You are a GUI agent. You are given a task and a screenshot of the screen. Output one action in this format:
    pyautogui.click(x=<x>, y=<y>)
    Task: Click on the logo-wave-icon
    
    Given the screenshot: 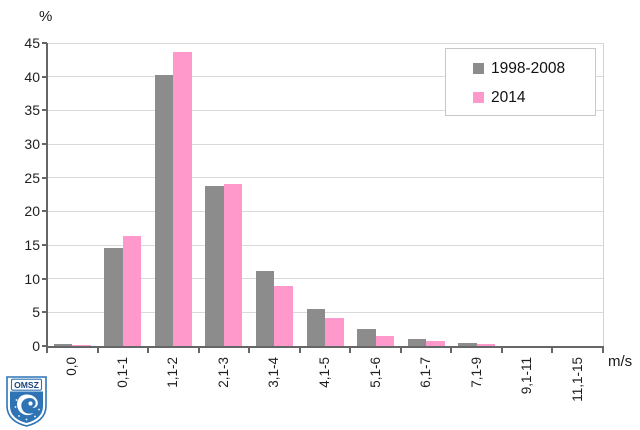 What is the action you would take?
    pyautogui.click(x=27, y=407)
    